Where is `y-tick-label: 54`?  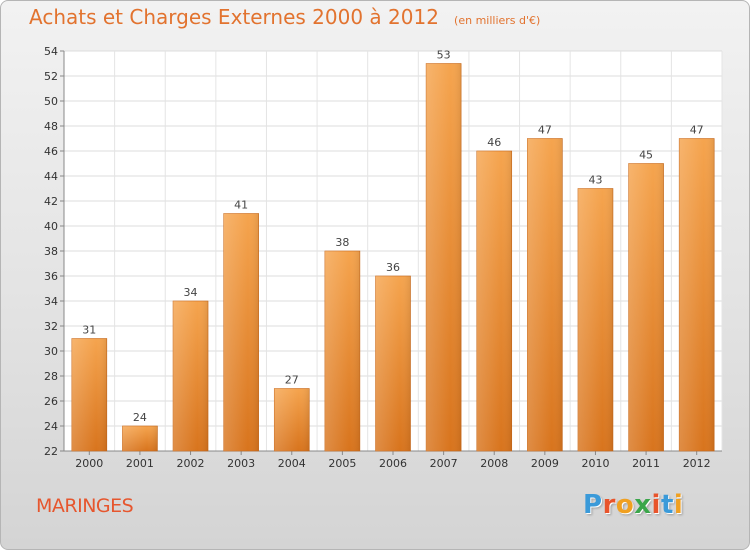
y-tick-label: 54 is located at coordinates (51, 51).